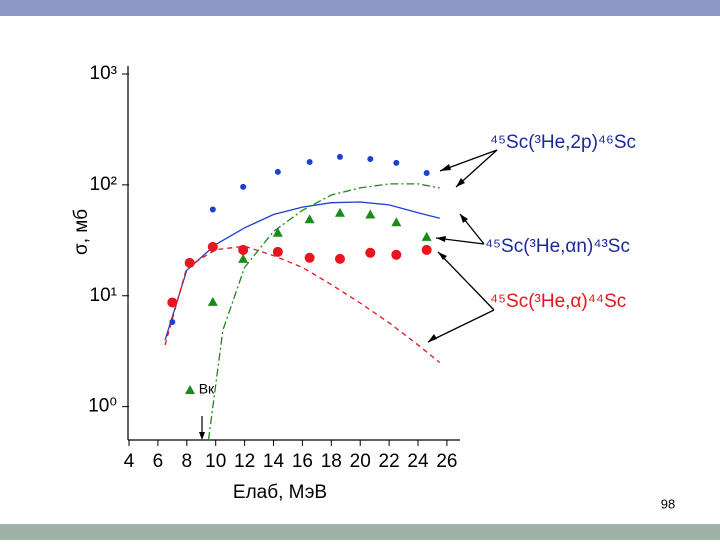 The width and height of the screenshot is (720, 545). I want to click on x-tick-label: 20, so click(360, 461).